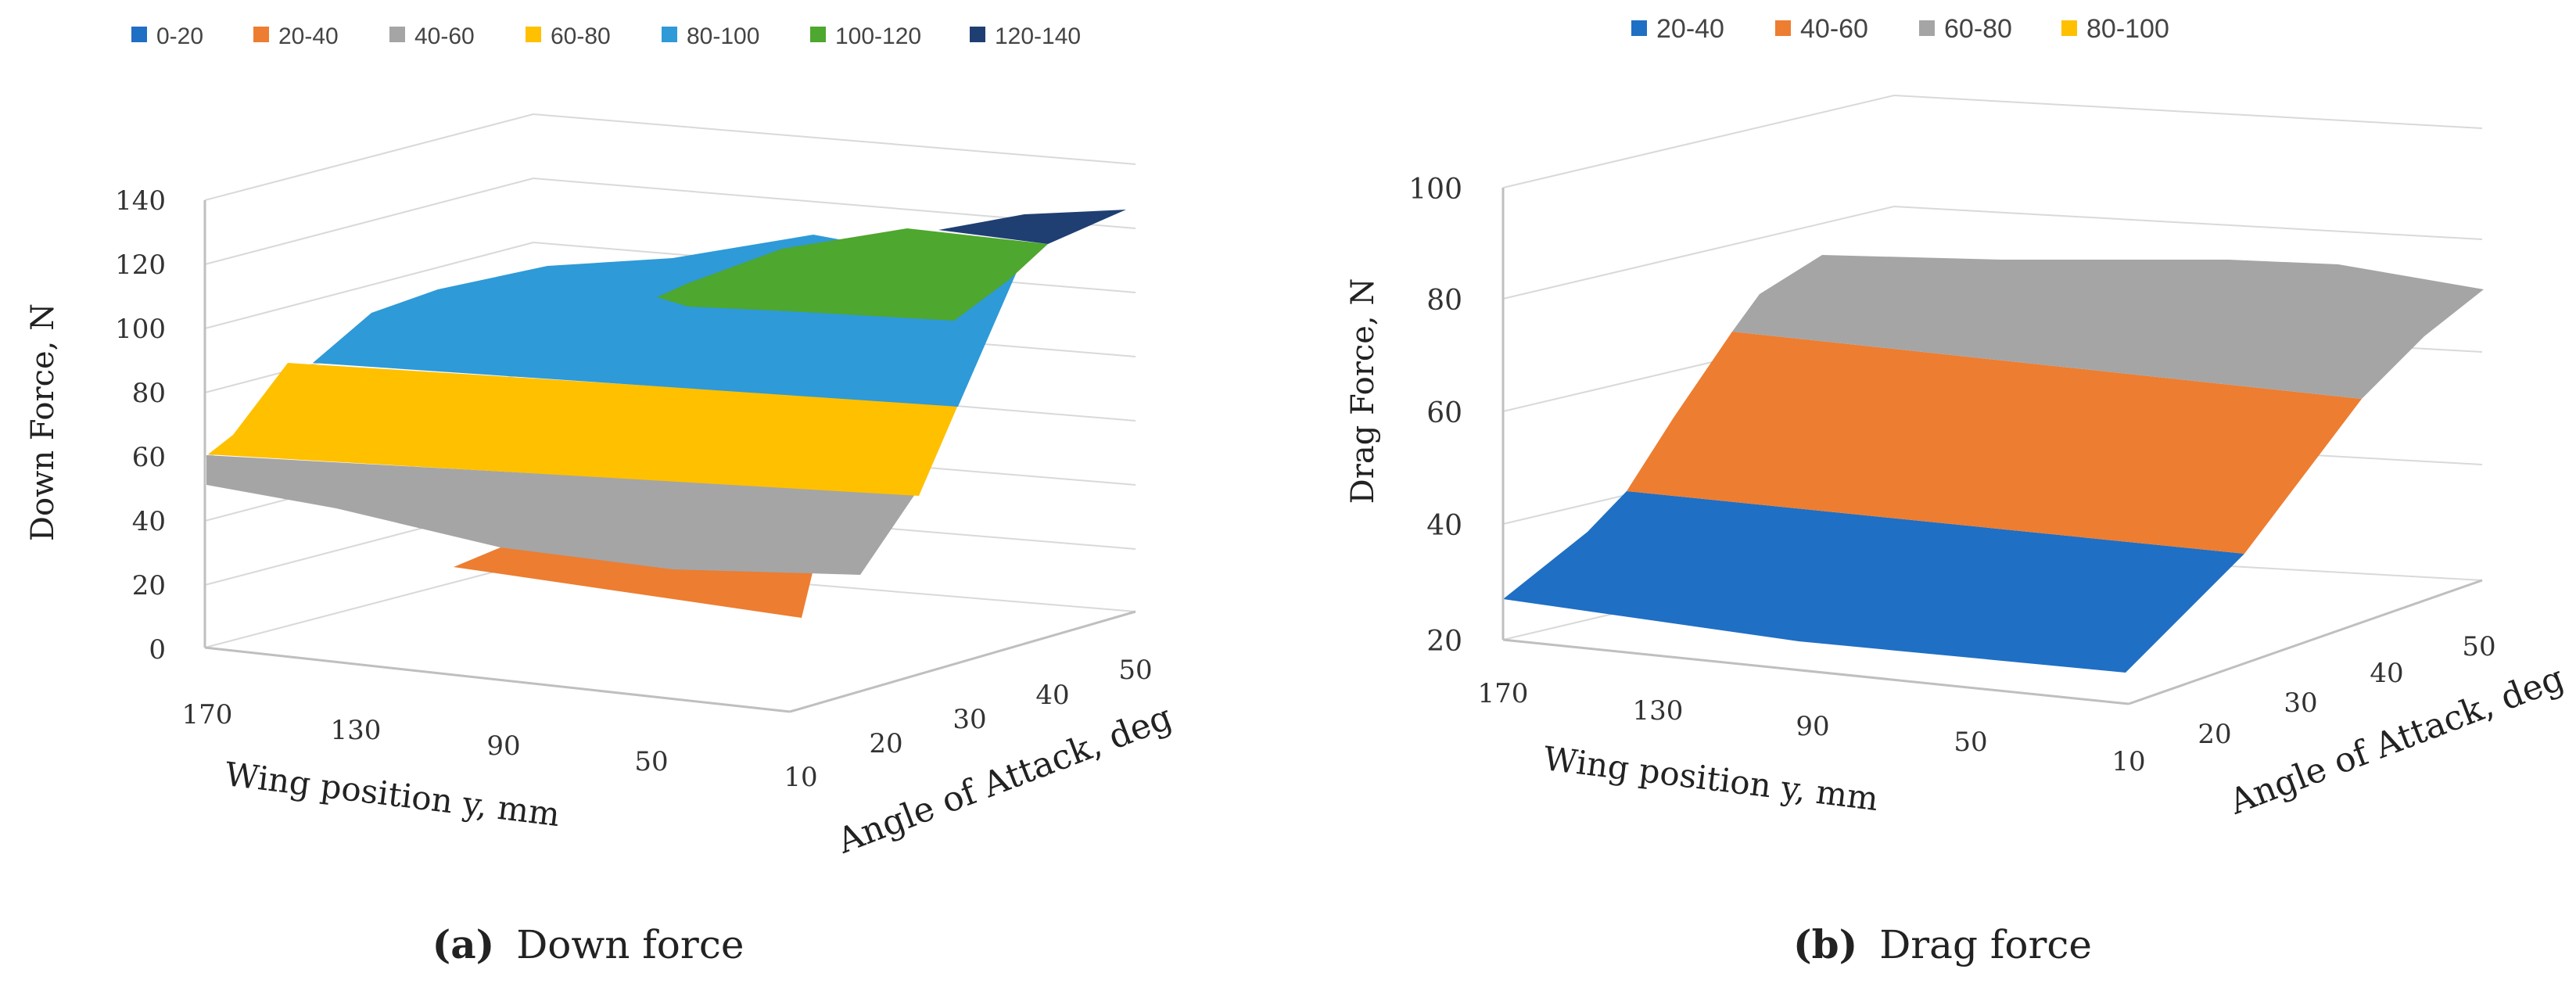  I want to click on z-tick-b-2: 60, so click(1444, 413).